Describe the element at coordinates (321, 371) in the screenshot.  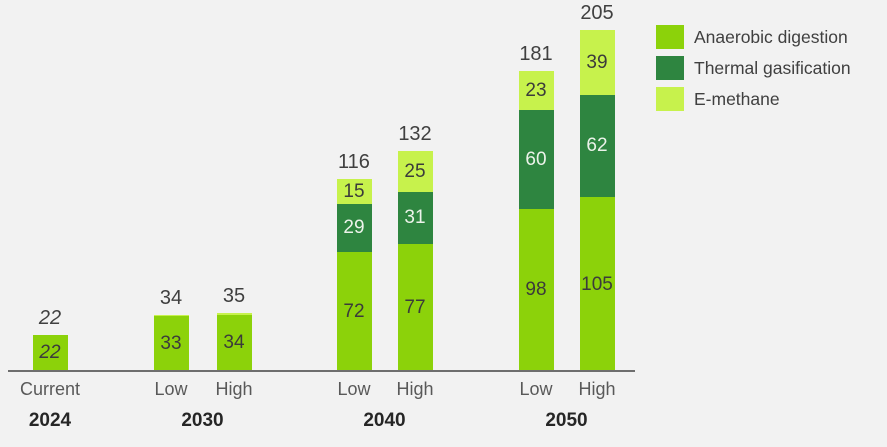
I see `x-axis-line` at that location.